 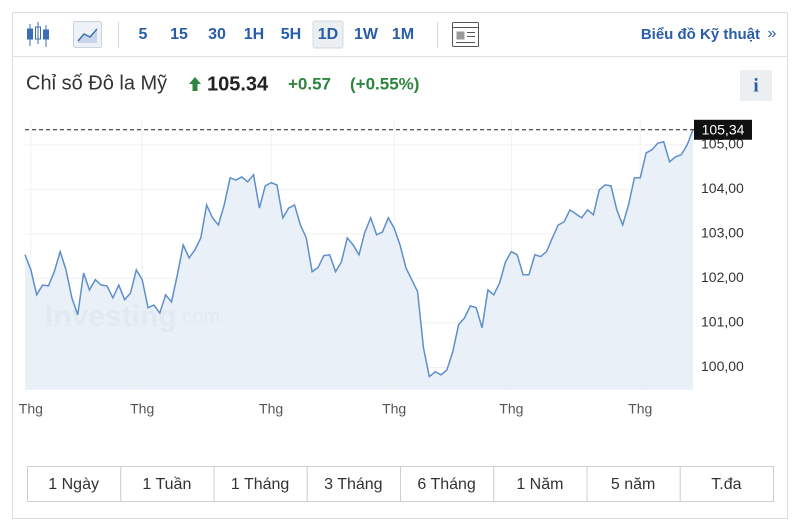 I want to click on interval-selected, so click(x=328, y=34).